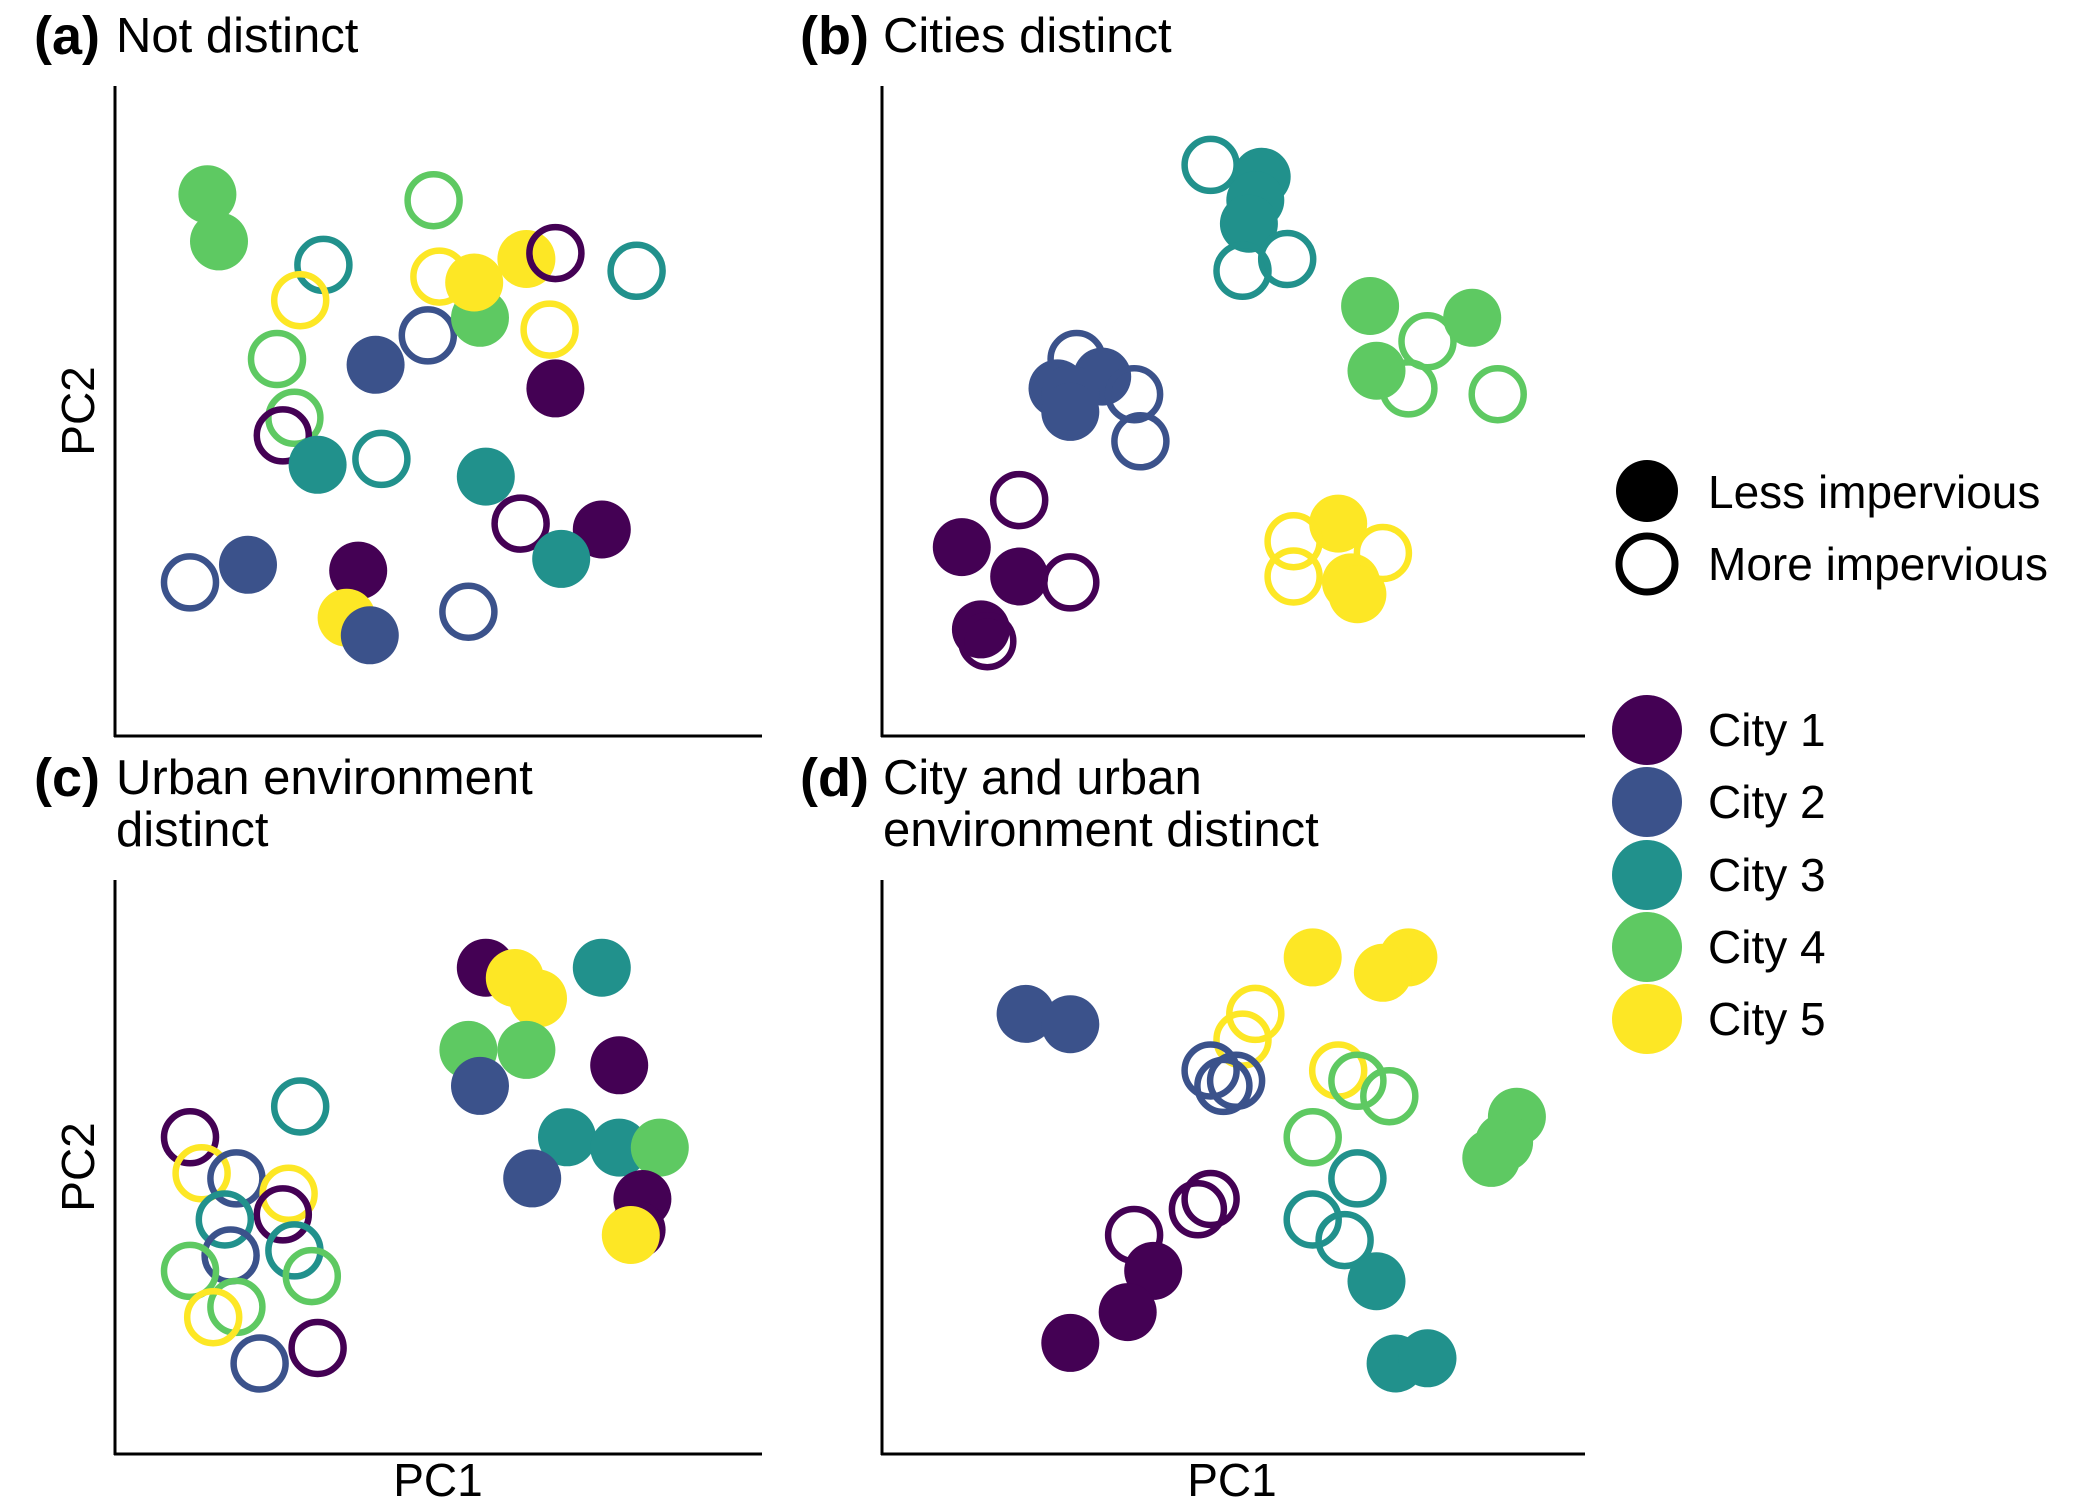 Image resolution: width=2100 pixels, height=1500 pixels. I want to click on panel-a-tag: (a), so click(67, 36).